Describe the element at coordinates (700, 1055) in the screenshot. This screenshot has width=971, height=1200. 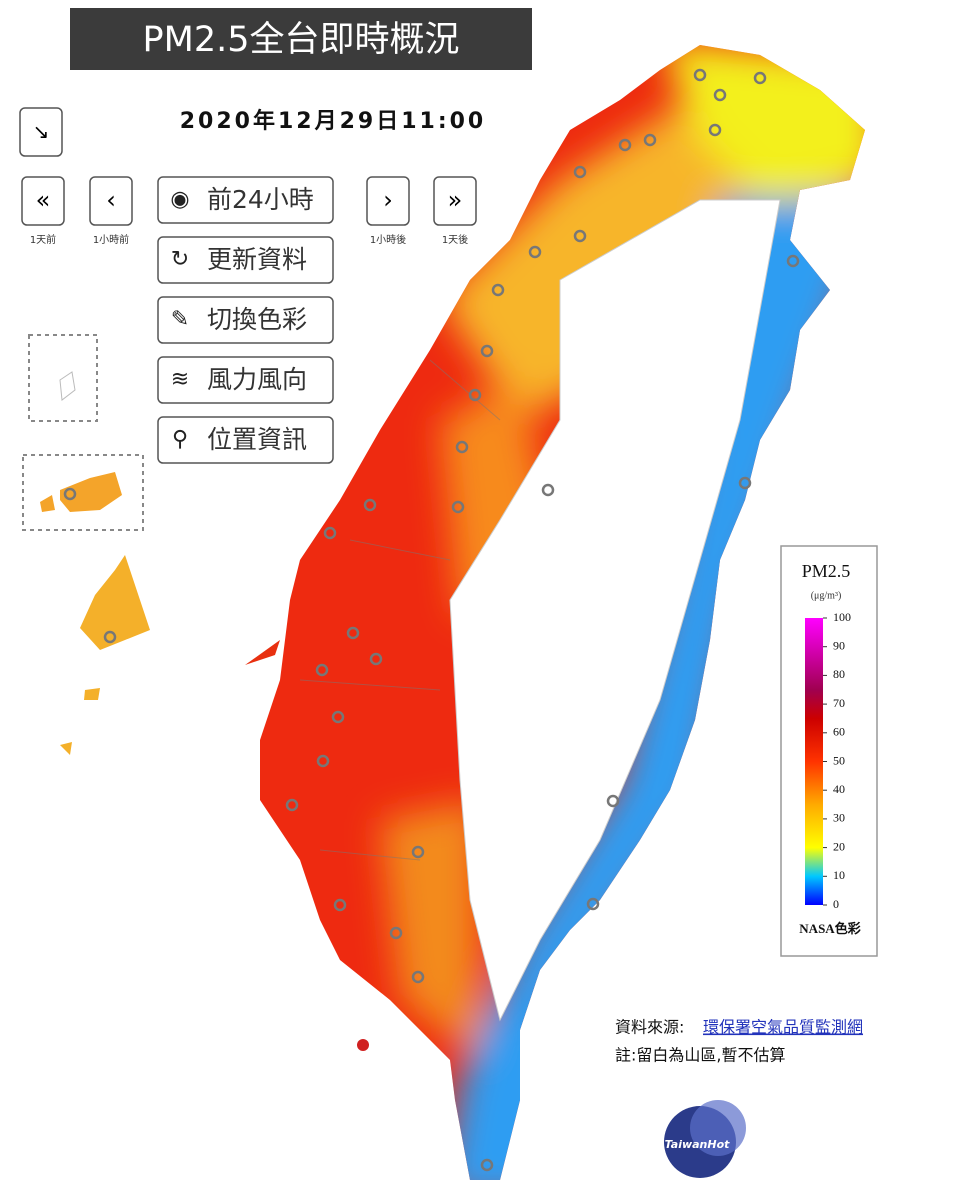
I see `note: 註:留白為山區,暫不估算` at that location.